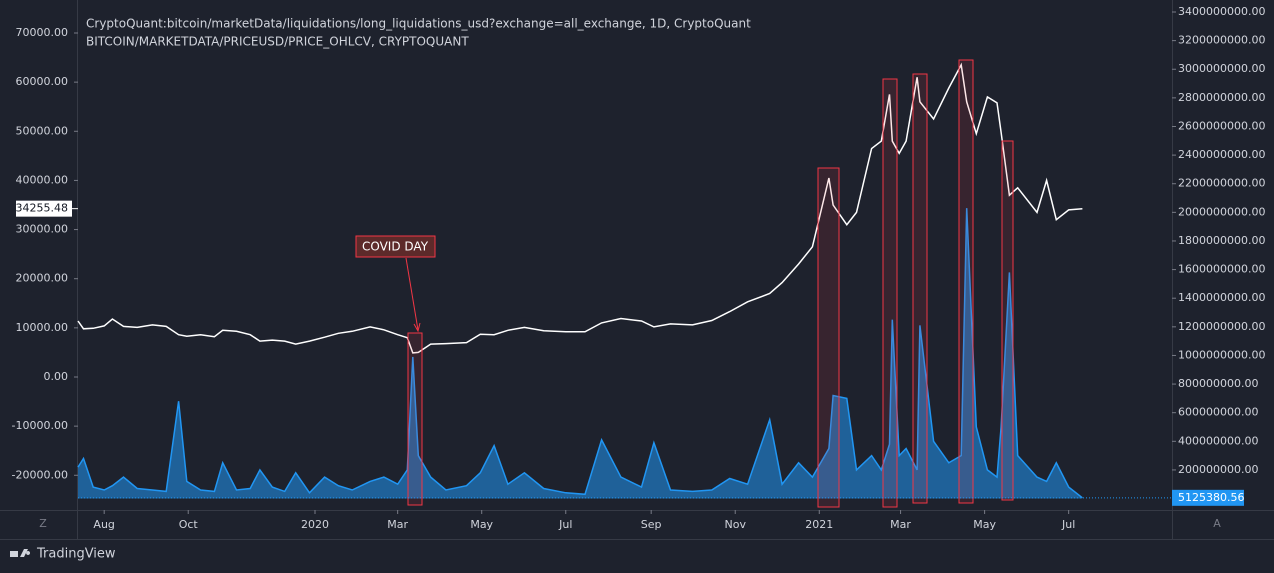 The width and height of the screenshot is (1274, 573). What do you see at coordinates (1221, 11) in the screenshot?
I see `y2-tick-label: 3400000000.00` at bounding box center [1221, 11].